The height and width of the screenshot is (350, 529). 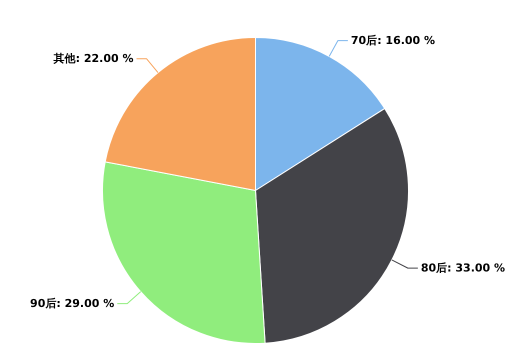 What do you see at coordinates (463, 268) in the screenshot?
I see `slice-label: 80后: 33.00 %` at bounding box center [463, 268].